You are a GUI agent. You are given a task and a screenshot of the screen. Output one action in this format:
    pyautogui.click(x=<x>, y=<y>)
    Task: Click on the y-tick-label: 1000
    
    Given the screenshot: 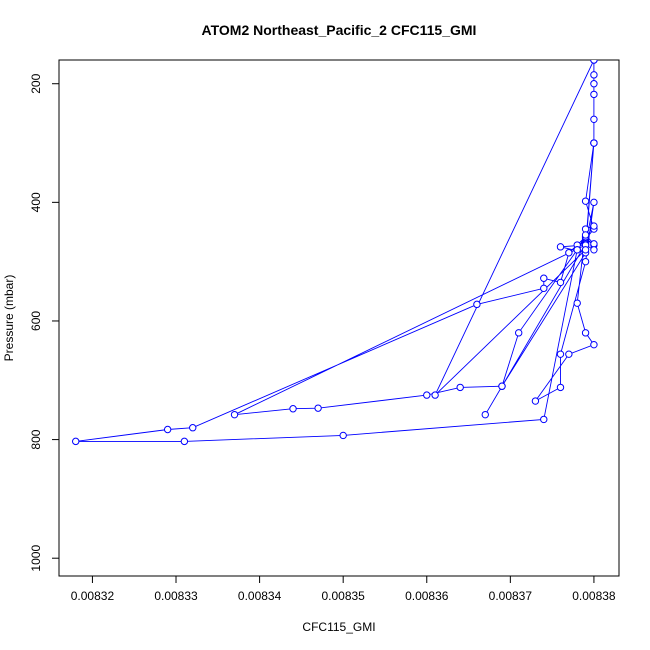 What is the action you would take?
    pyautogui.click(x=36, y=558)
    